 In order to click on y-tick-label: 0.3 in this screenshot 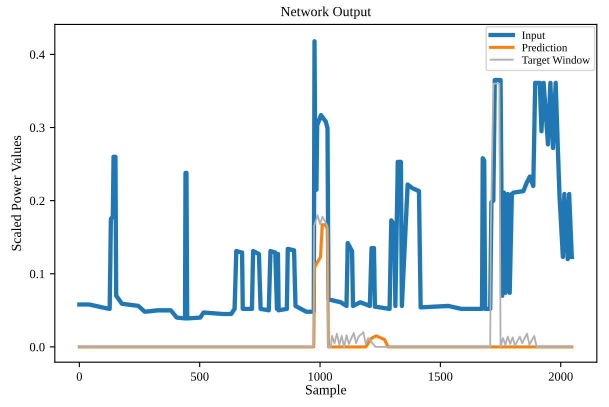, I will do `click(37, 128)`.